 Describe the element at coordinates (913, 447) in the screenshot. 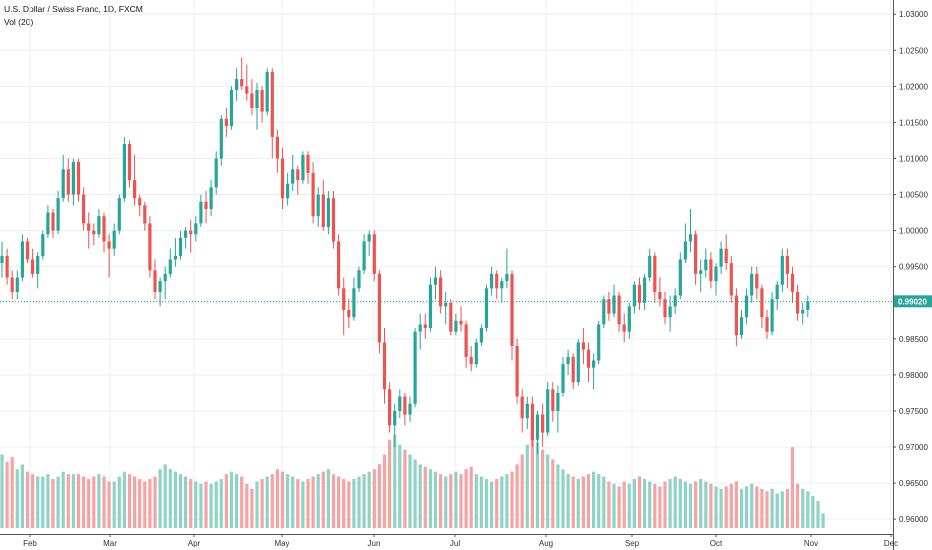

I see `price-tick-label: 0.97000` at that location.